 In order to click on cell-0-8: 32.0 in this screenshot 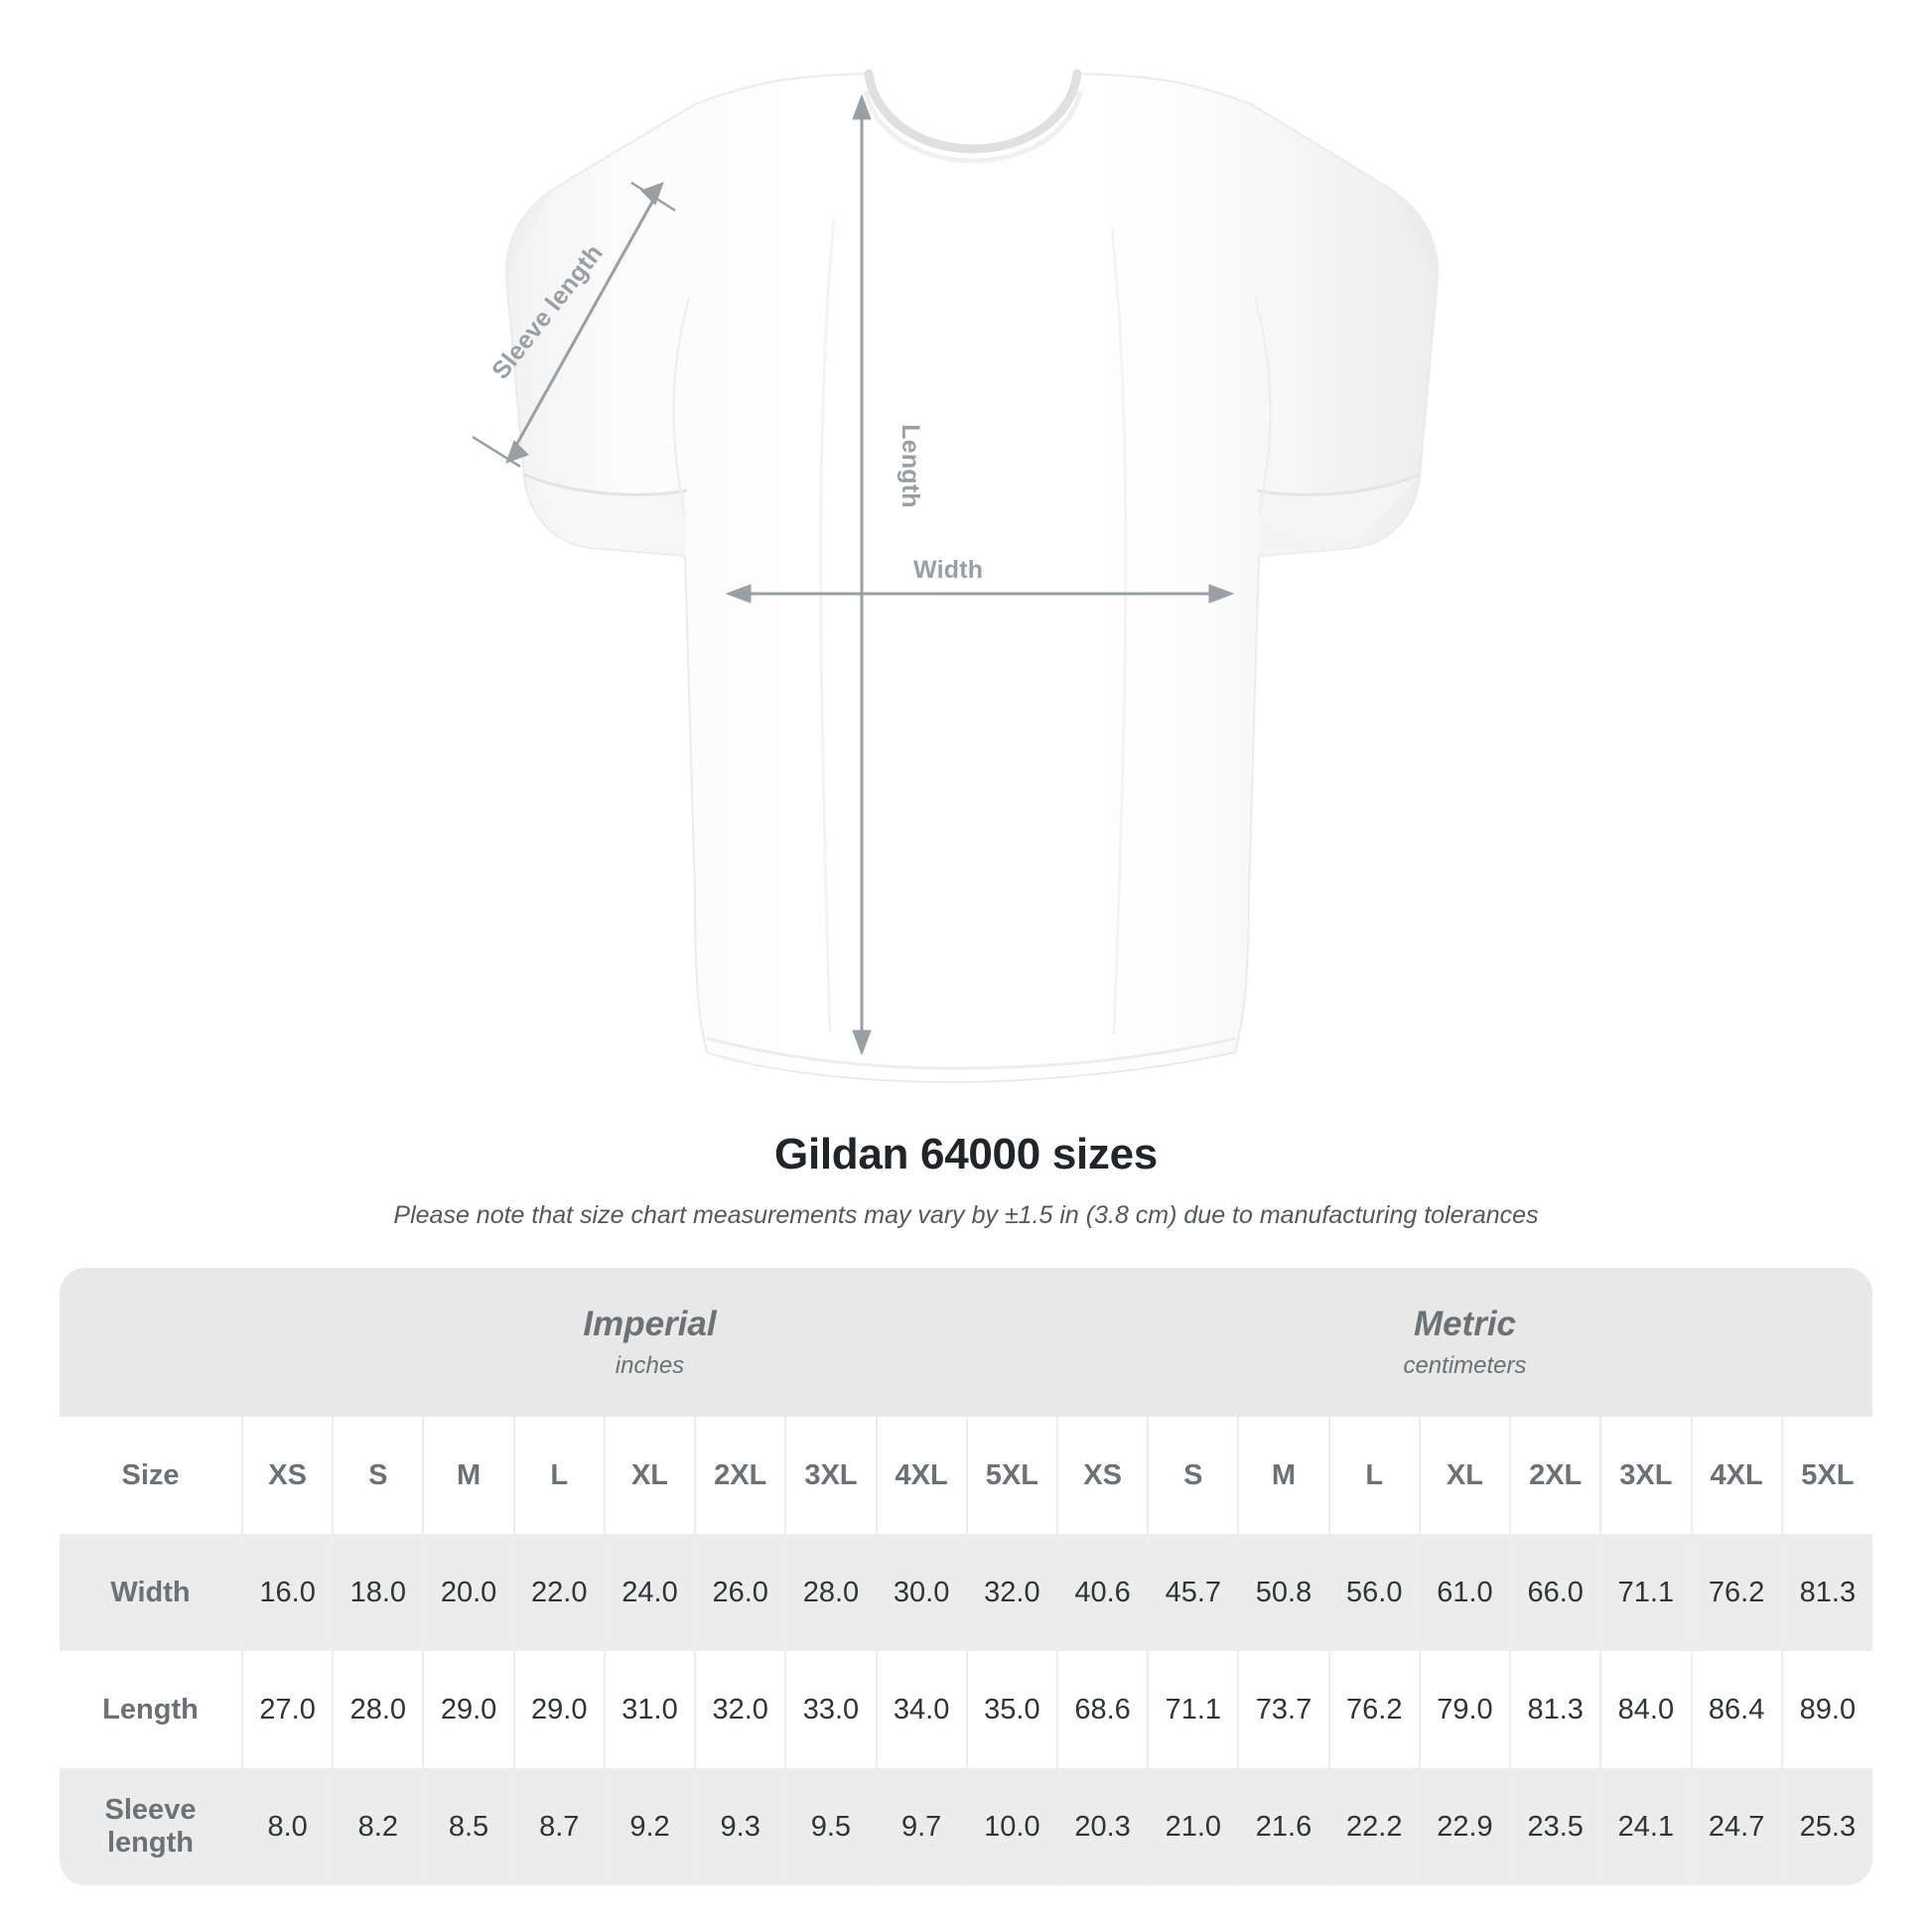, I will do `click(1011, 1592)`.